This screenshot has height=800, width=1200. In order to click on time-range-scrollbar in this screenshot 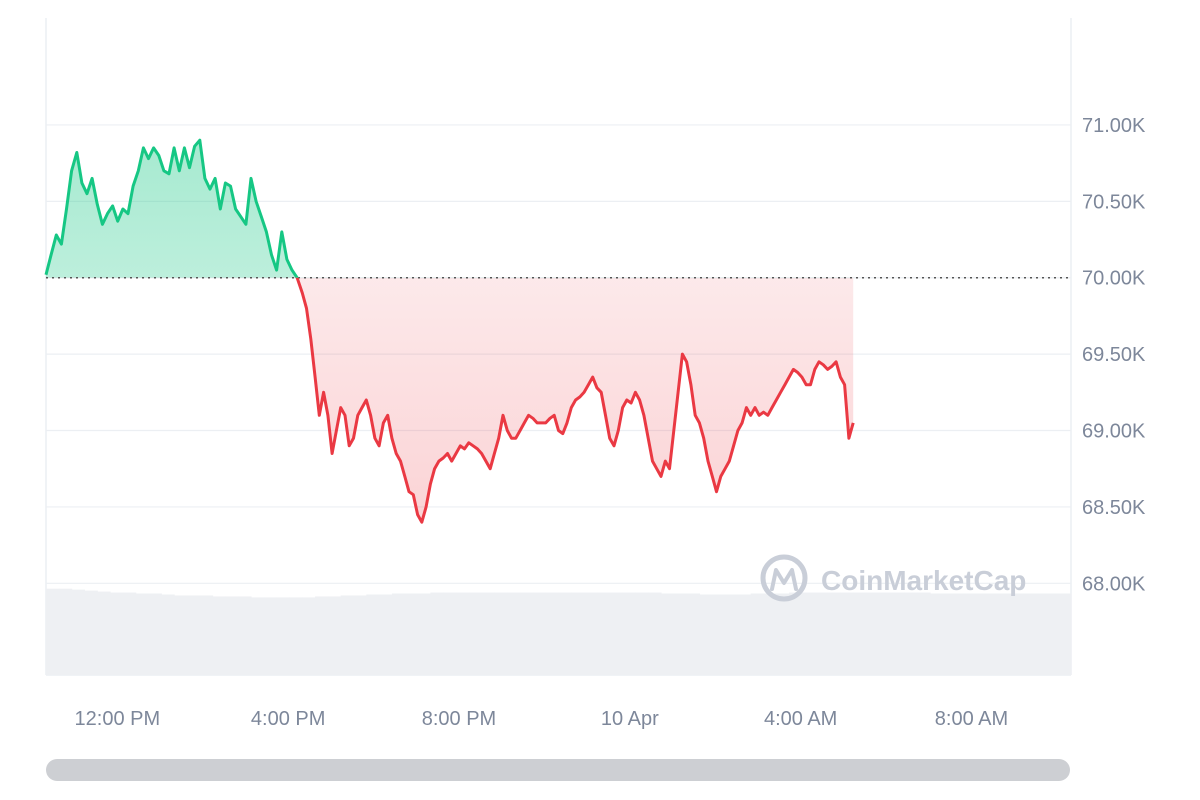, I will do `click(558, 770)`.